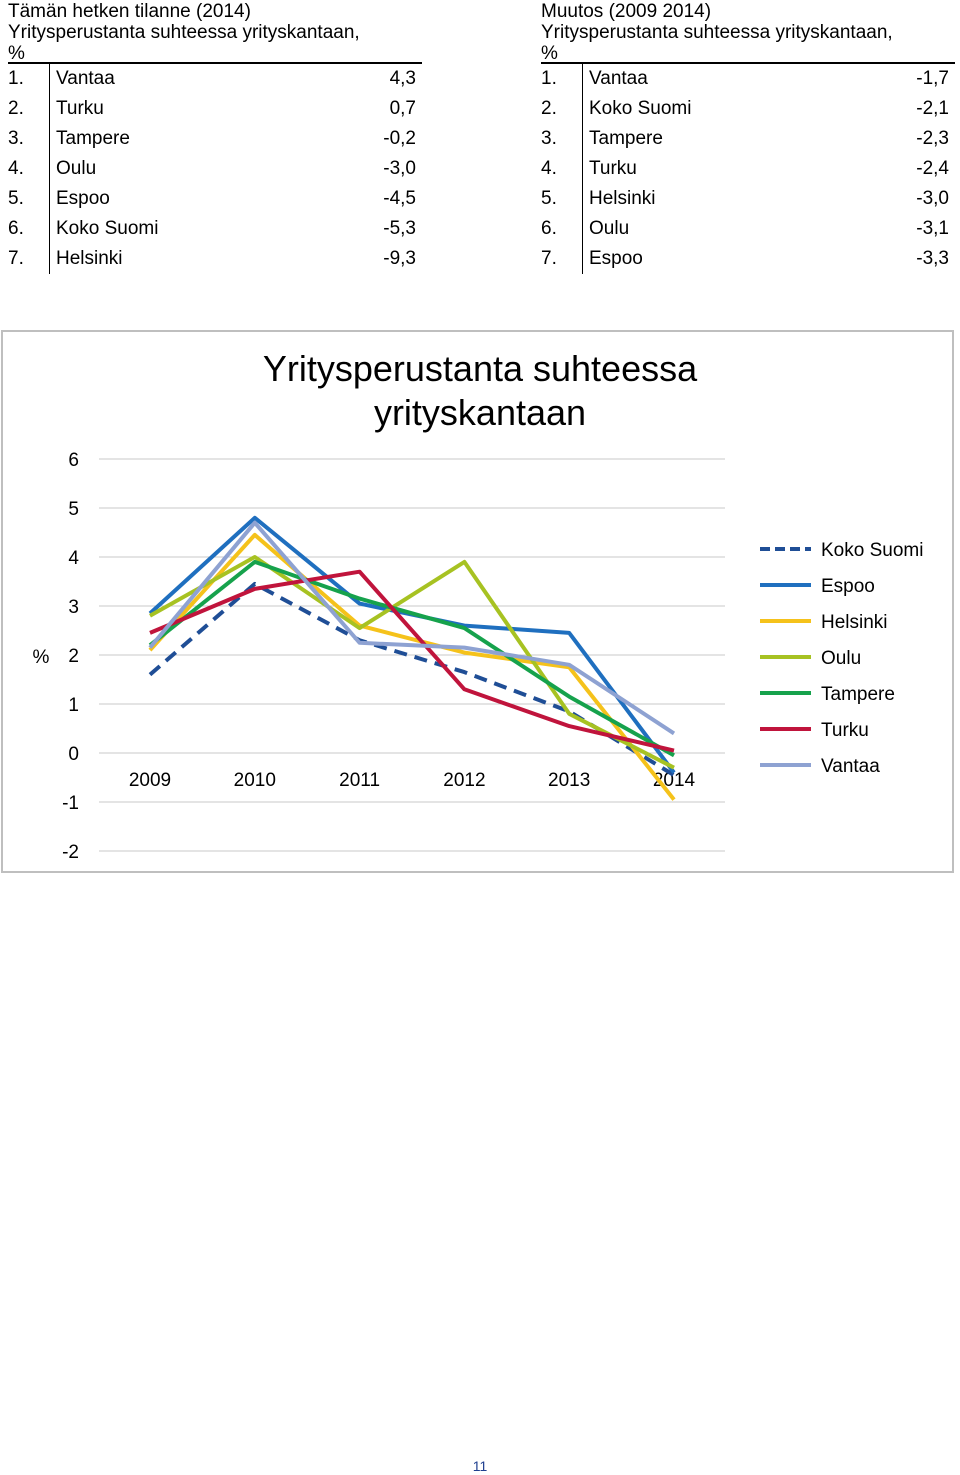 The image size is (960, 1475). Describe the element at coordinates (73, 460) in the screenshot. I see `y-tick-label: 6` at that location.